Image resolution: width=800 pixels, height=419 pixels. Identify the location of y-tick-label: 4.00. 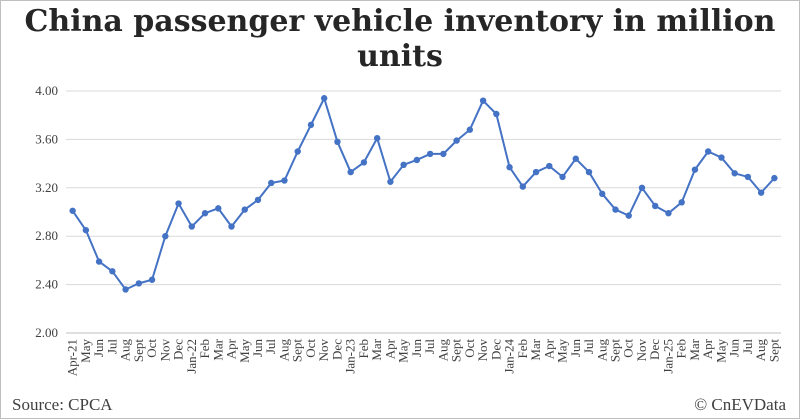
(46, 90).